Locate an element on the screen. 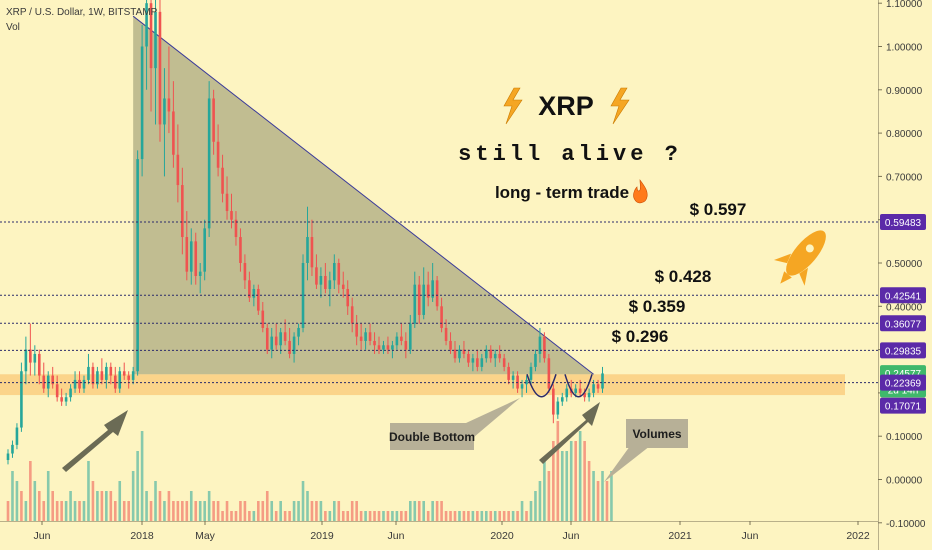 The height and width of the screenshot is (550, 932). symbol-title: XRP / U.S. Dollar, 1W, BITSTAMP is located at coordinates (82, 12).